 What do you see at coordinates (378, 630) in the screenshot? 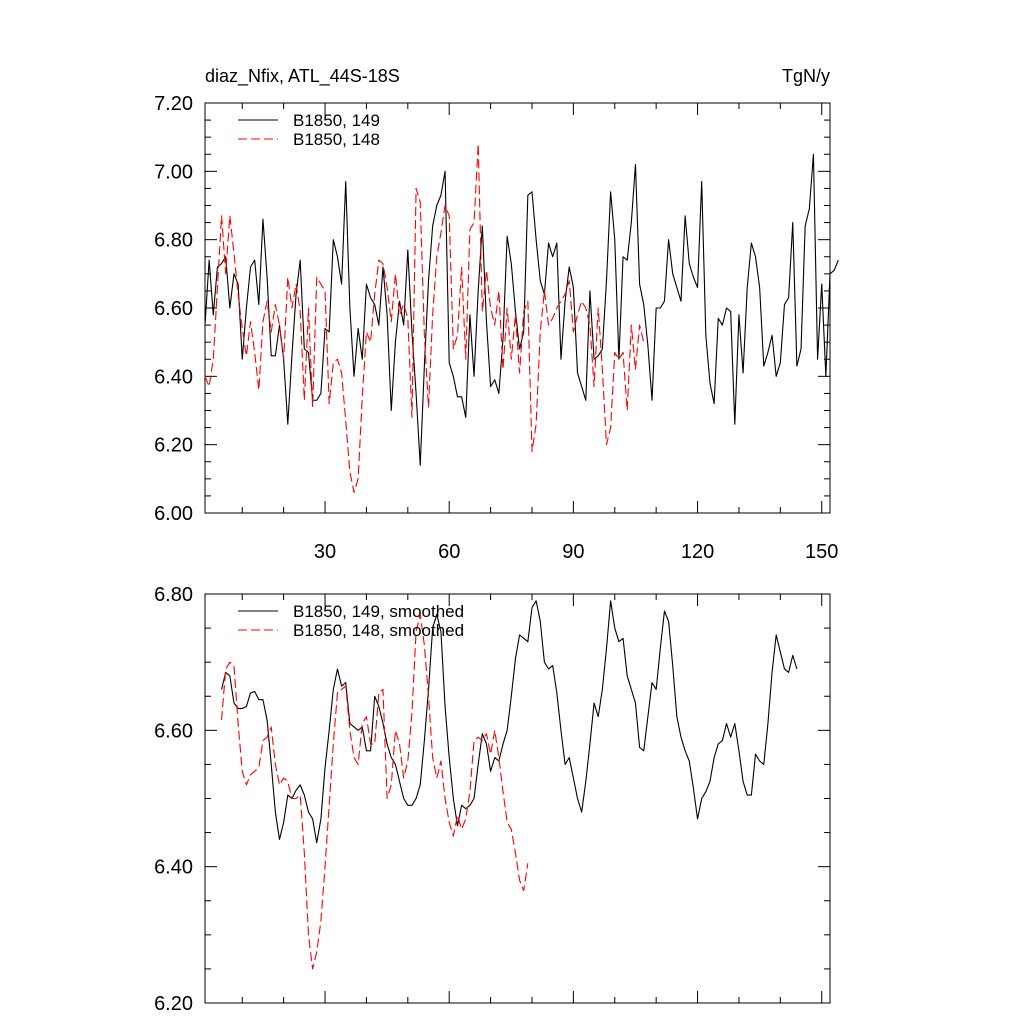
I see `legend-label: B1850, 148, smoothed` at bounding box center [378, 630].